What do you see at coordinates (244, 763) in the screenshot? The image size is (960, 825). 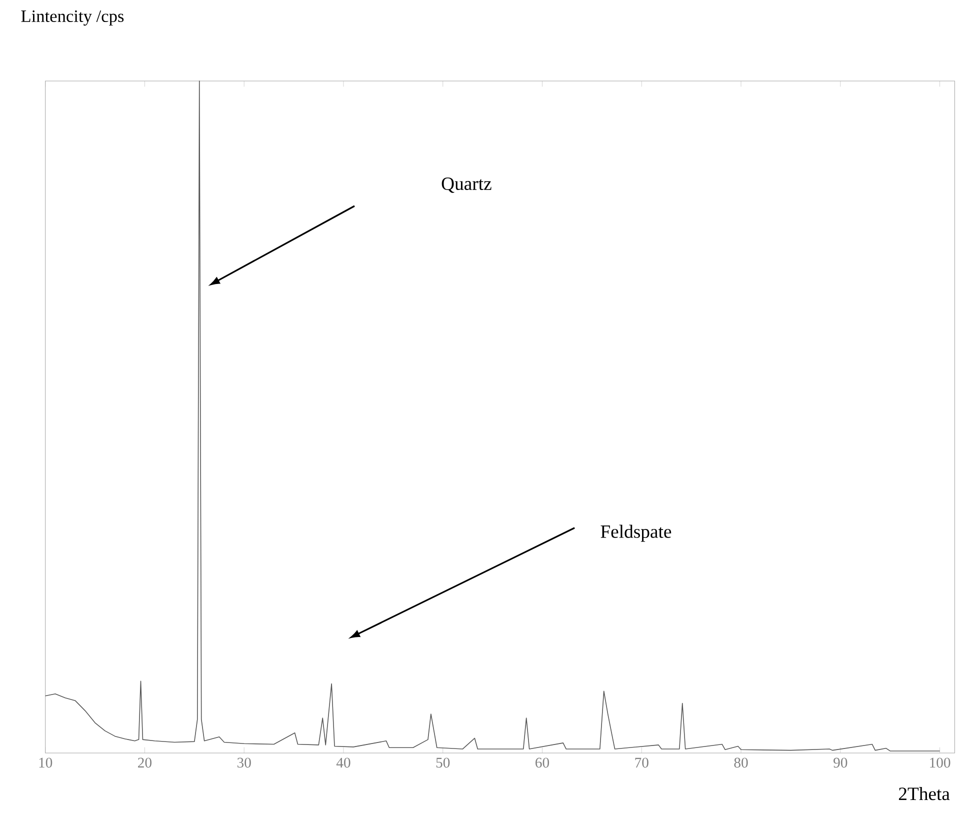 I see `x-tick-label: 30` at bounding box center [244, 763].